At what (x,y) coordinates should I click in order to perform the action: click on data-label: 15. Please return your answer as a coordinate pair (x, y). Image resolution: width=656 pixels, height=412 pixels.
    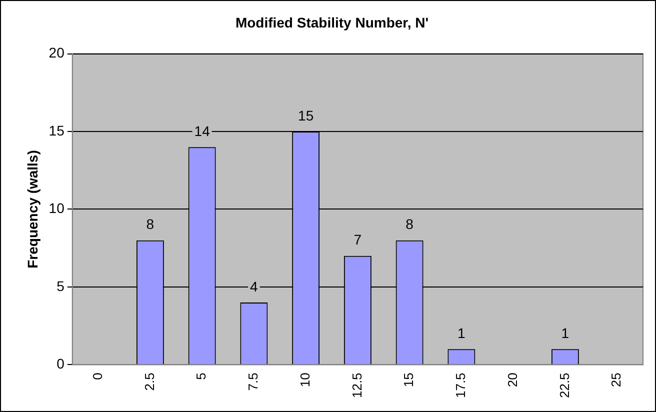
    Looking at the image, I should click on (306, 115).